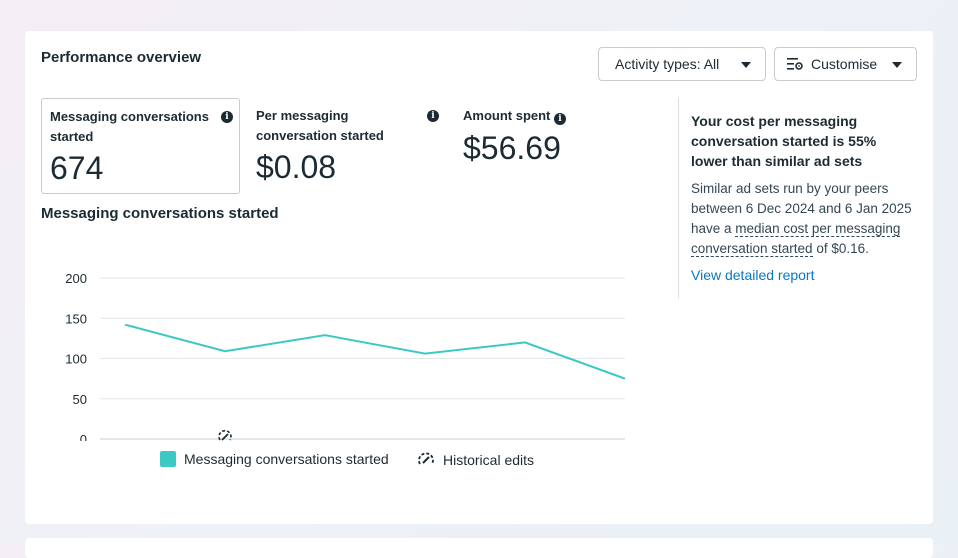  I want to click on divider, so click(678, 198).